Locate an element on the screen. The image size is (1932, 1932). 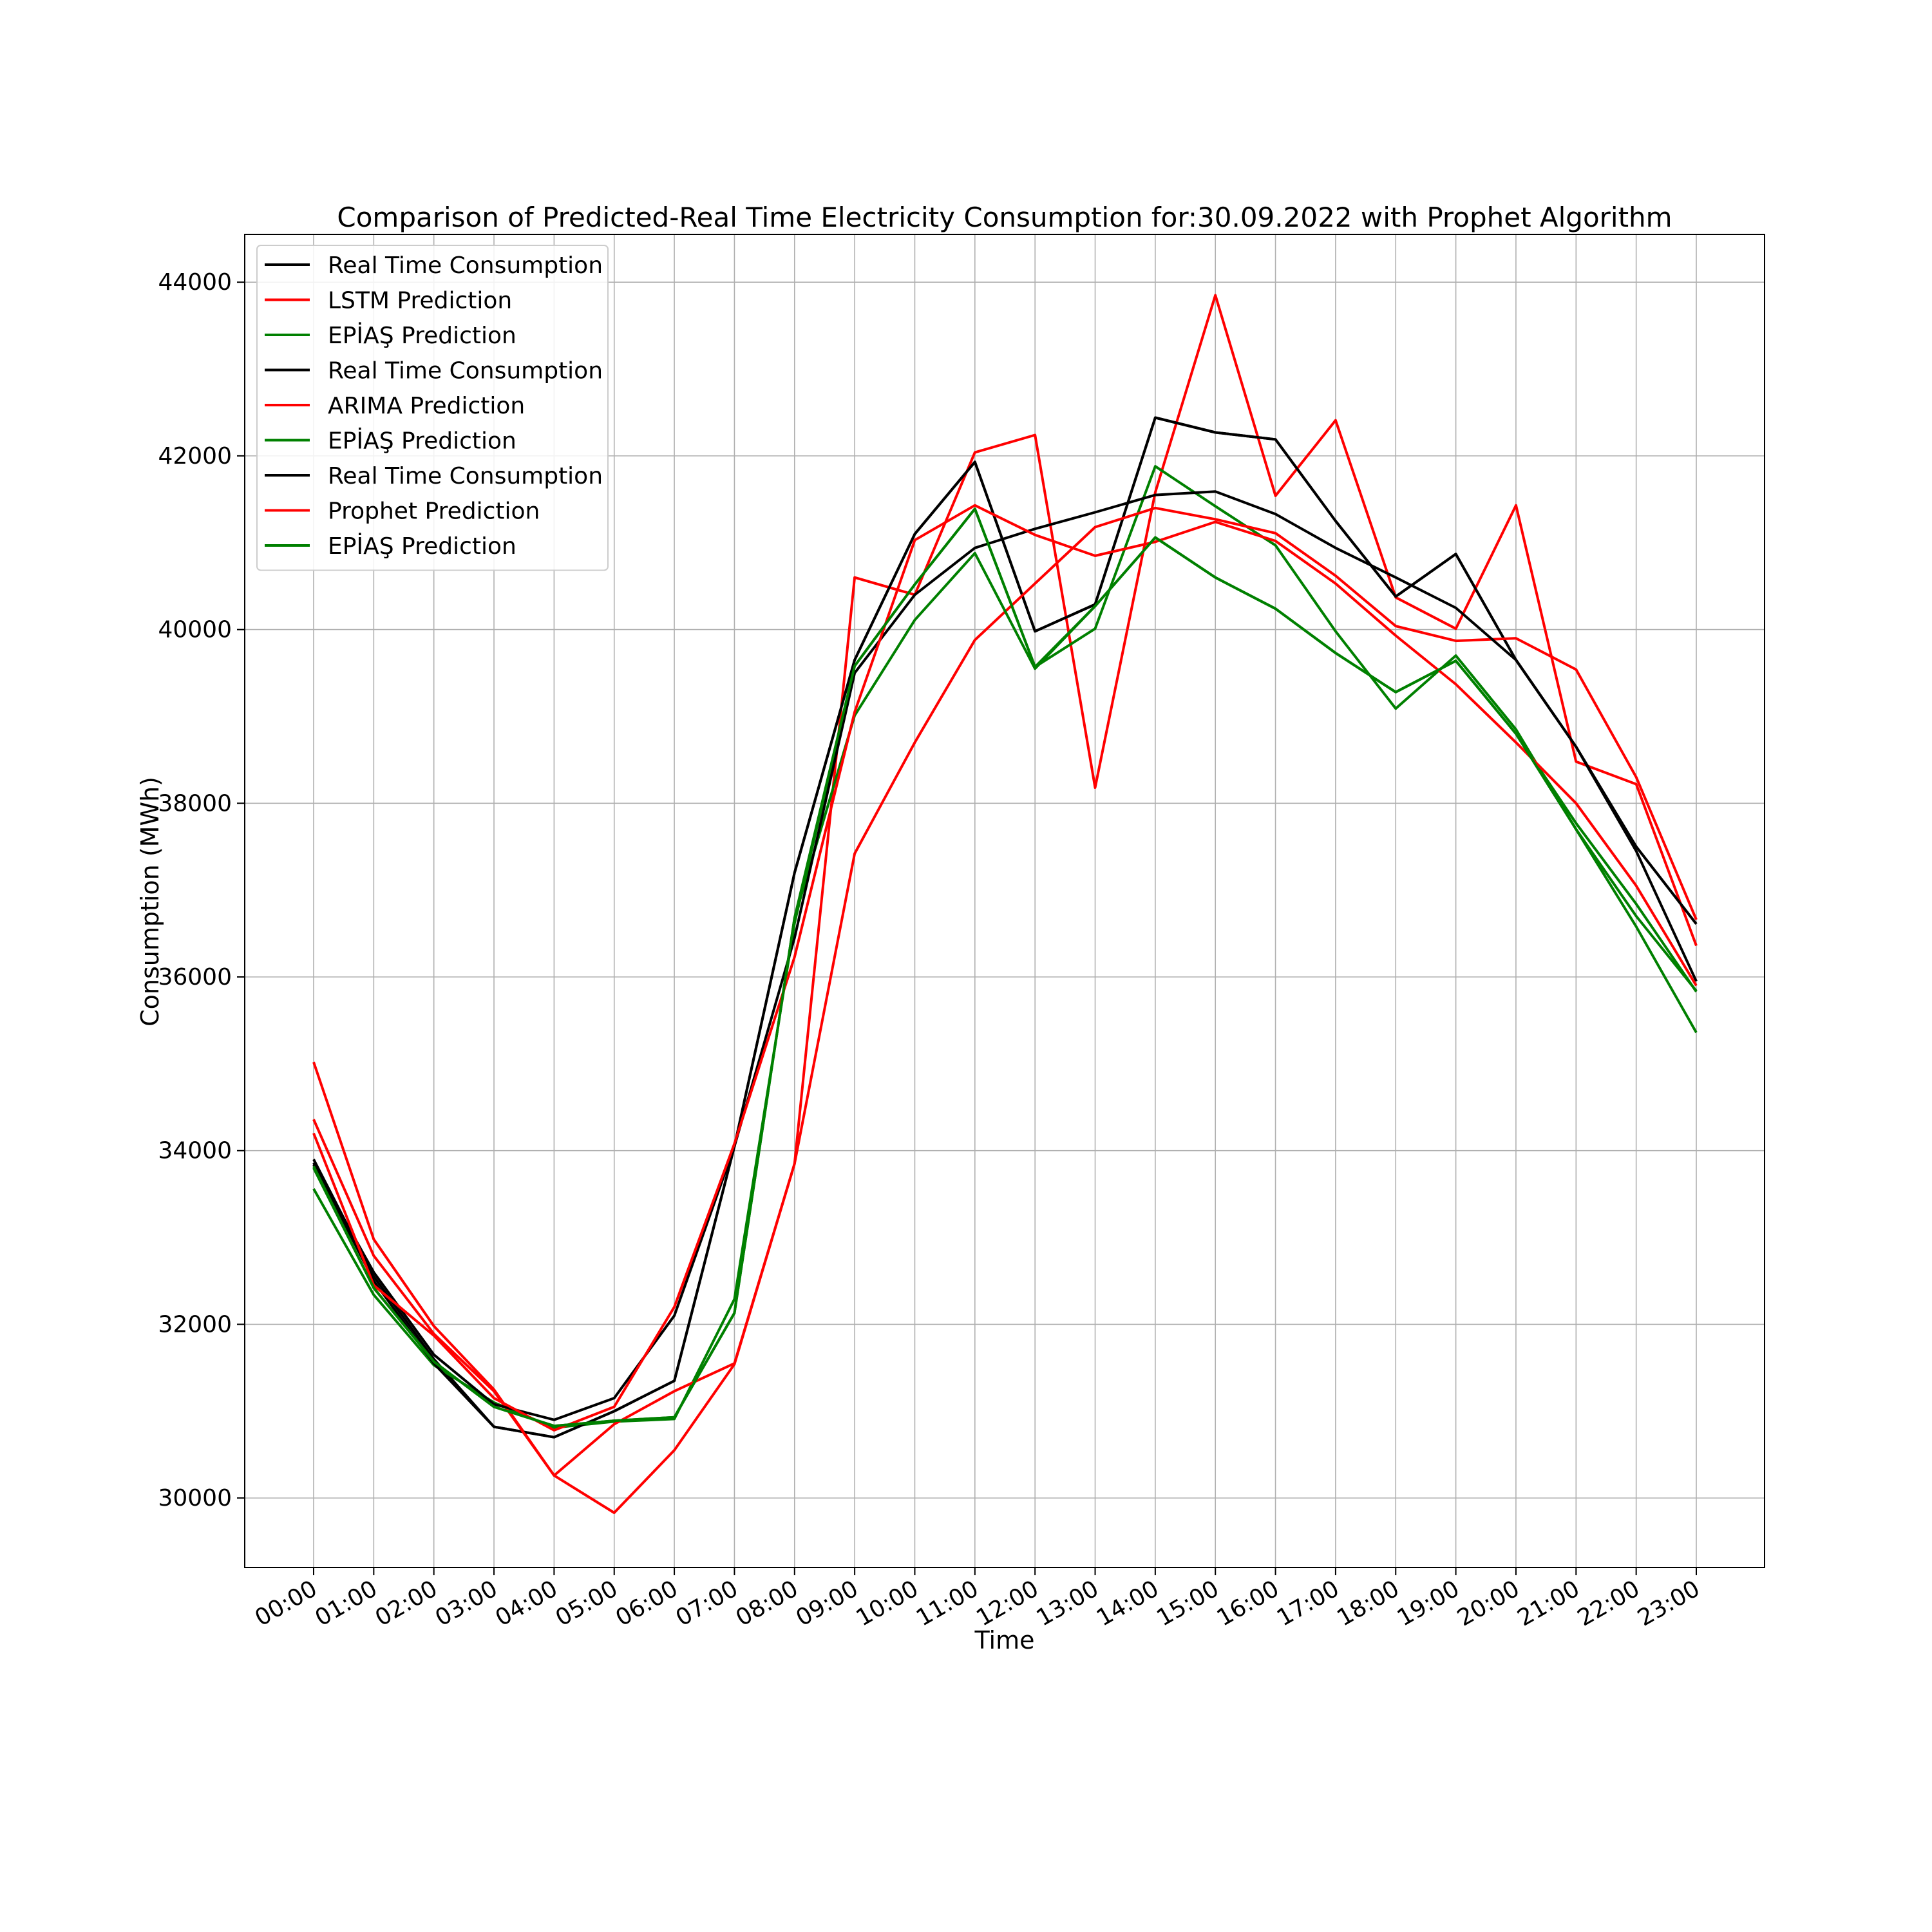
y-tick-label: 38000 is located at coordinates (195, 804).